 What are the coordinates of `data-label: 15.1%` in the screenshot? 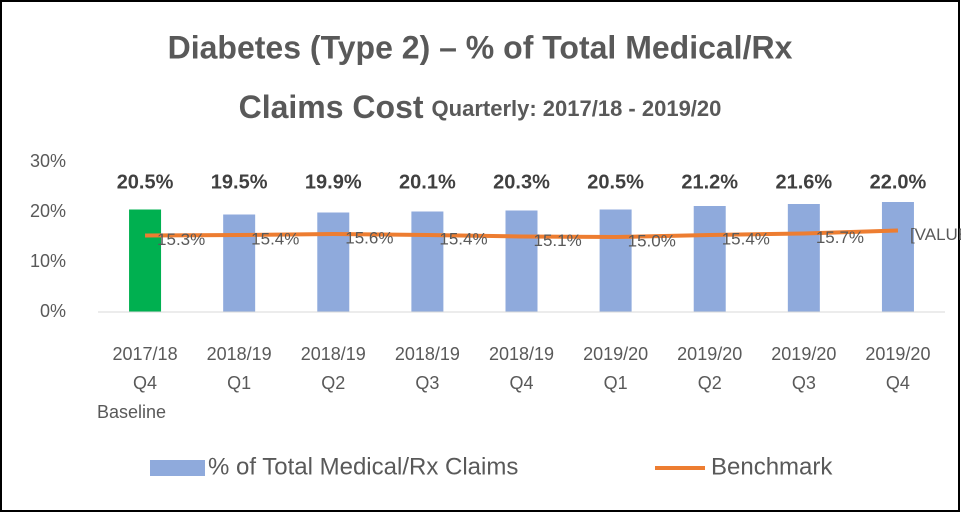 It's located at (558, 240).